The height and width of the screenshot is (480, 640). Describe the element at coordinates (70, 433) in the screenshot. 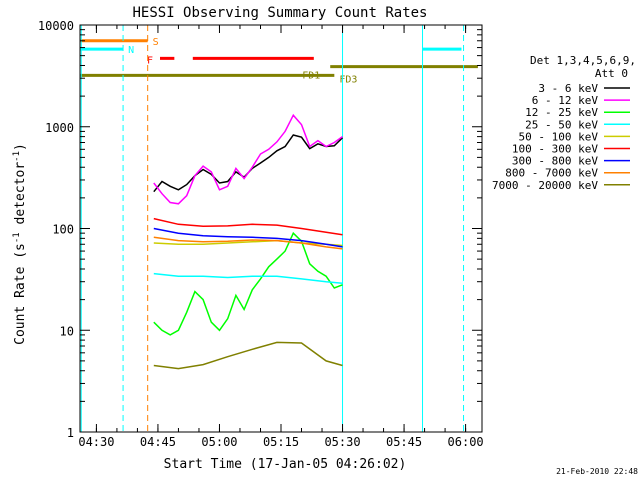

I see `y-tick-label-1: 1` at that location.